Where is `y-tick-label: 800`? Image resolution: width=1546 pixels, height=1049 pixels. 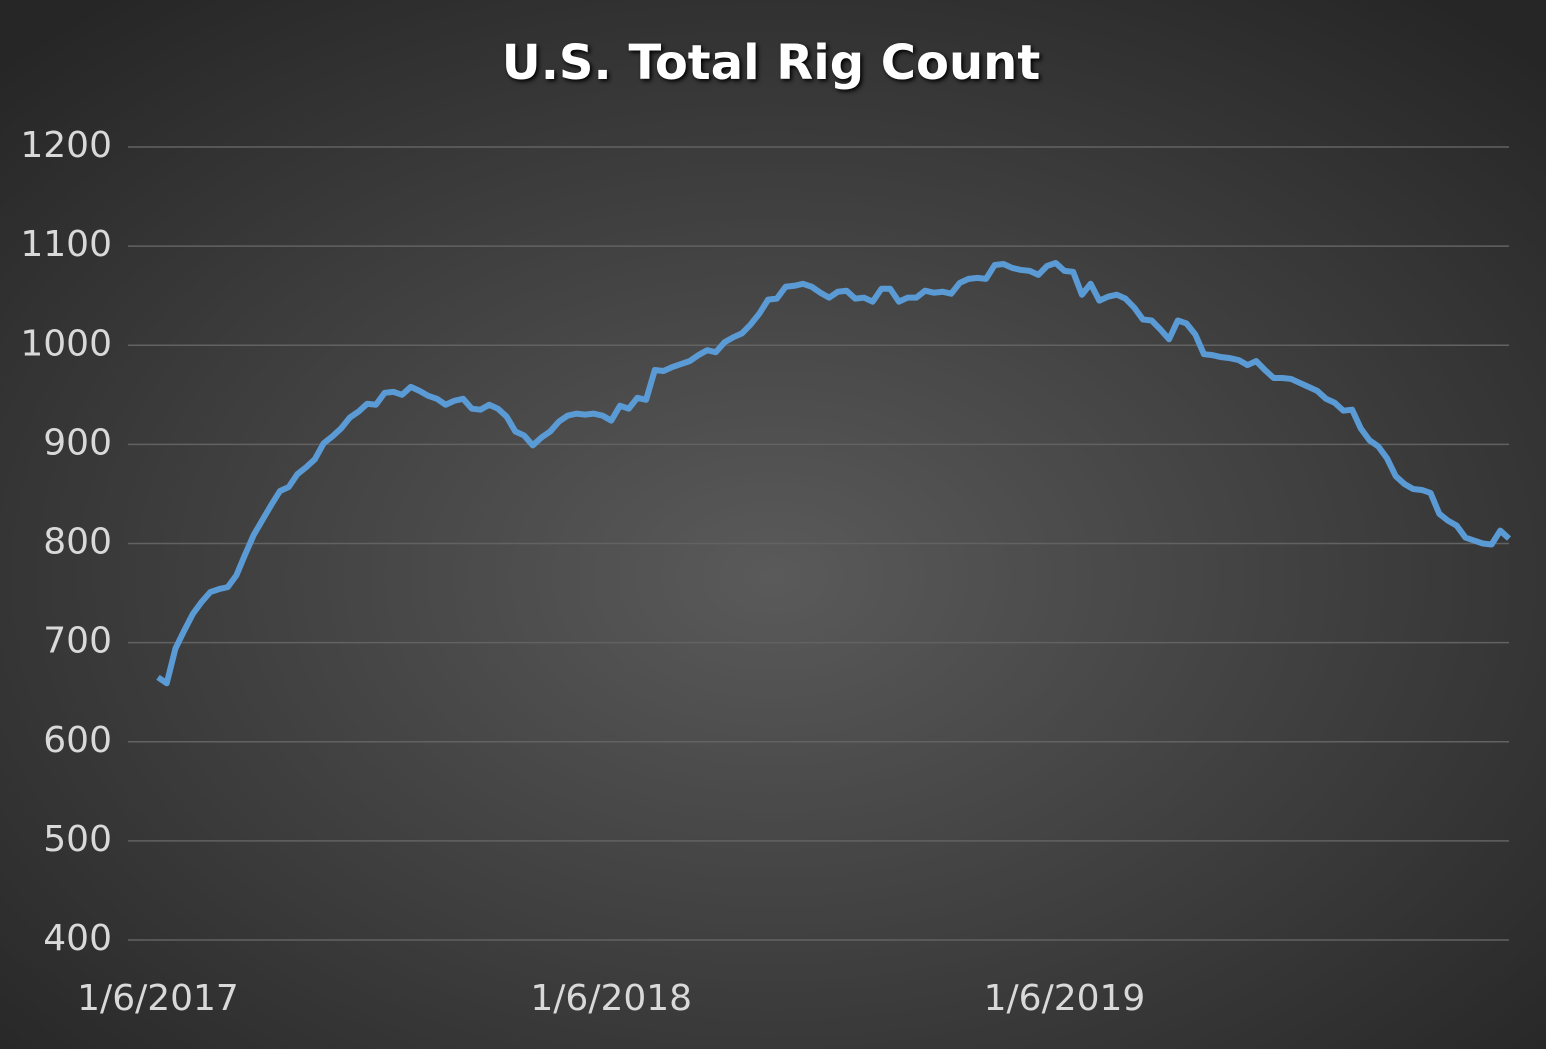
y-tick-label: 800 is located at coordinates (77, 542).